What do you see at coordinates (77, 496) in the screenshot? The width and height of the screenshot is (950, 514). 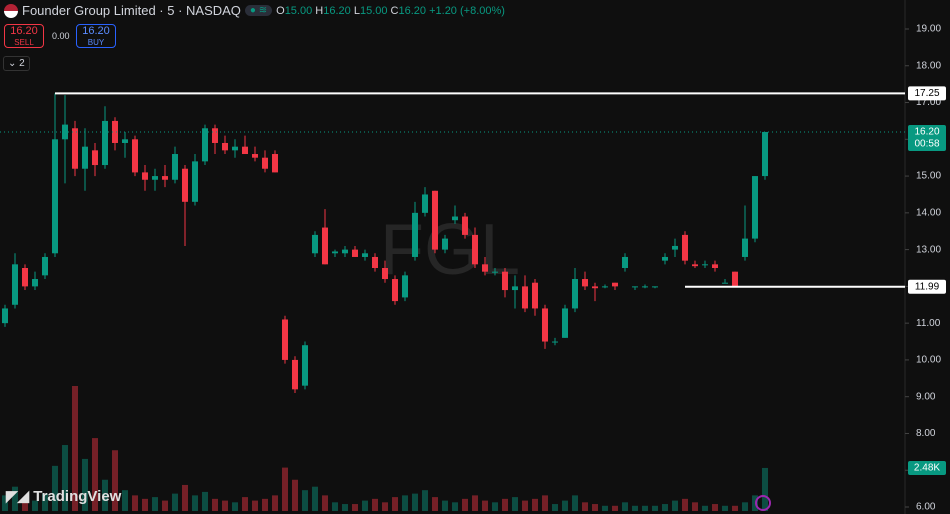 I see `logo-text: TradingView` at bounding box center [77, 496].